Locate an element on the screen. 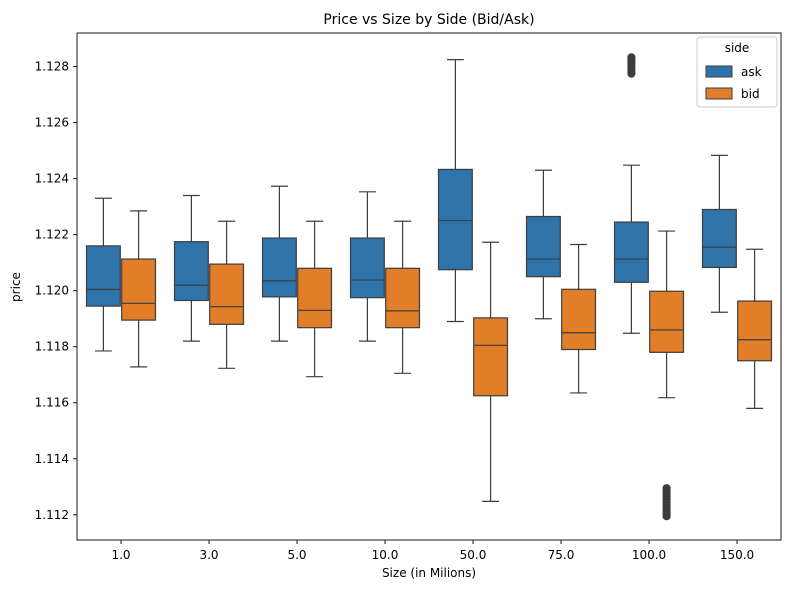 This screenshot has width=790, height=590. y-tick-label: 1.124 is located at coordinates (52, 179).